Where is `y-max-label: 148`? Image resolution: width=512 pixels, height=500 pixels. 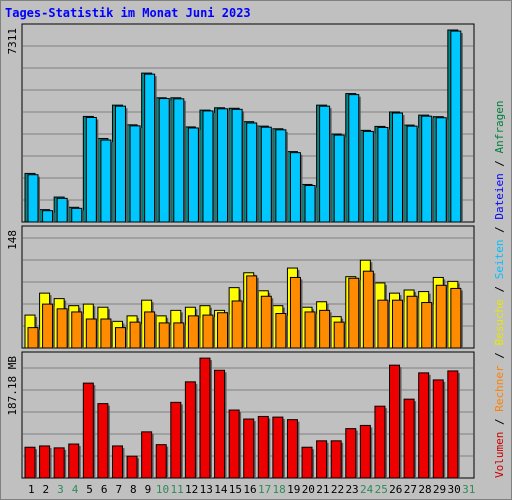 y-max-label: 148 is located at coordinates (12, 240).